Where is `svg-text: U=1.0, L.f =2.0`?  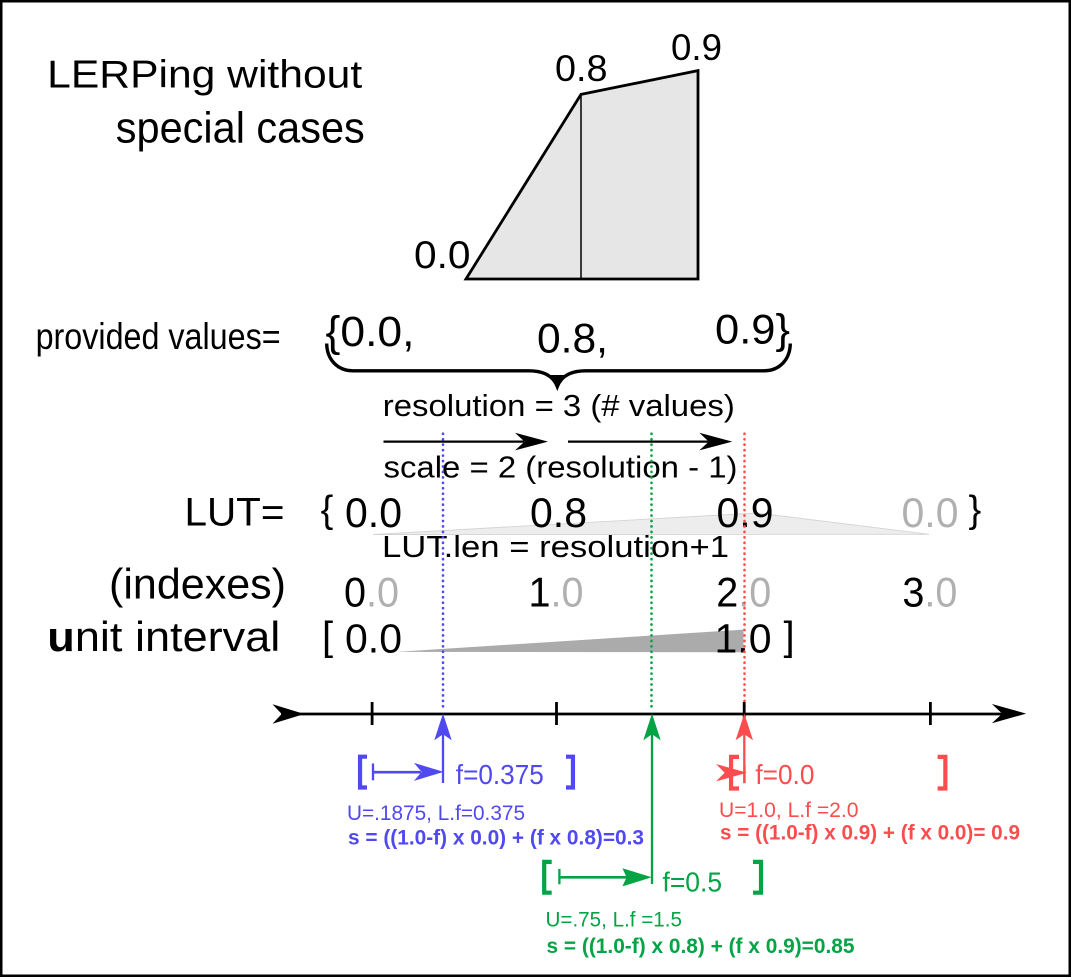
svg-text: U=1.0, L.f =2.0 is located at coordinates (789, 810).